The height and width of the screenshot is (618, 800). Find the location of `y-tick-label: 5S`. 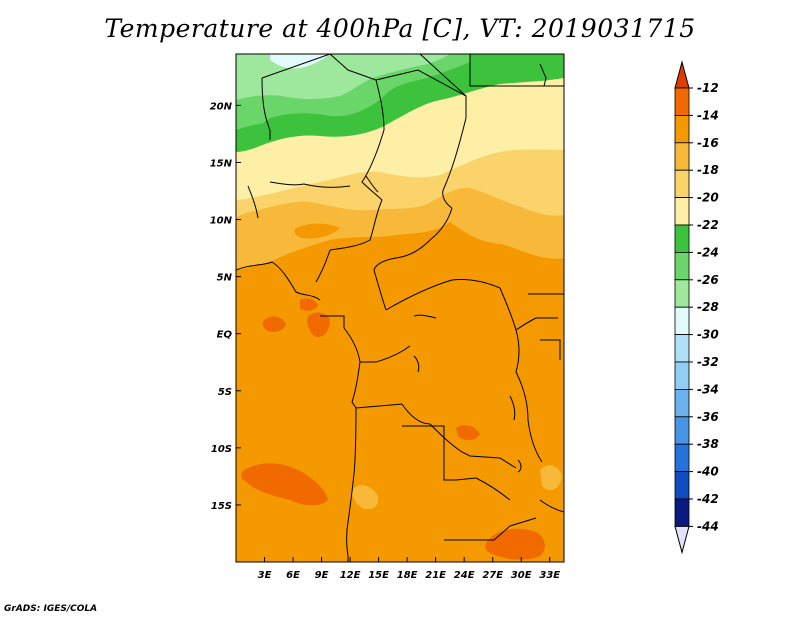

y-tick-label: 5S is located at coordinates (225, 392).